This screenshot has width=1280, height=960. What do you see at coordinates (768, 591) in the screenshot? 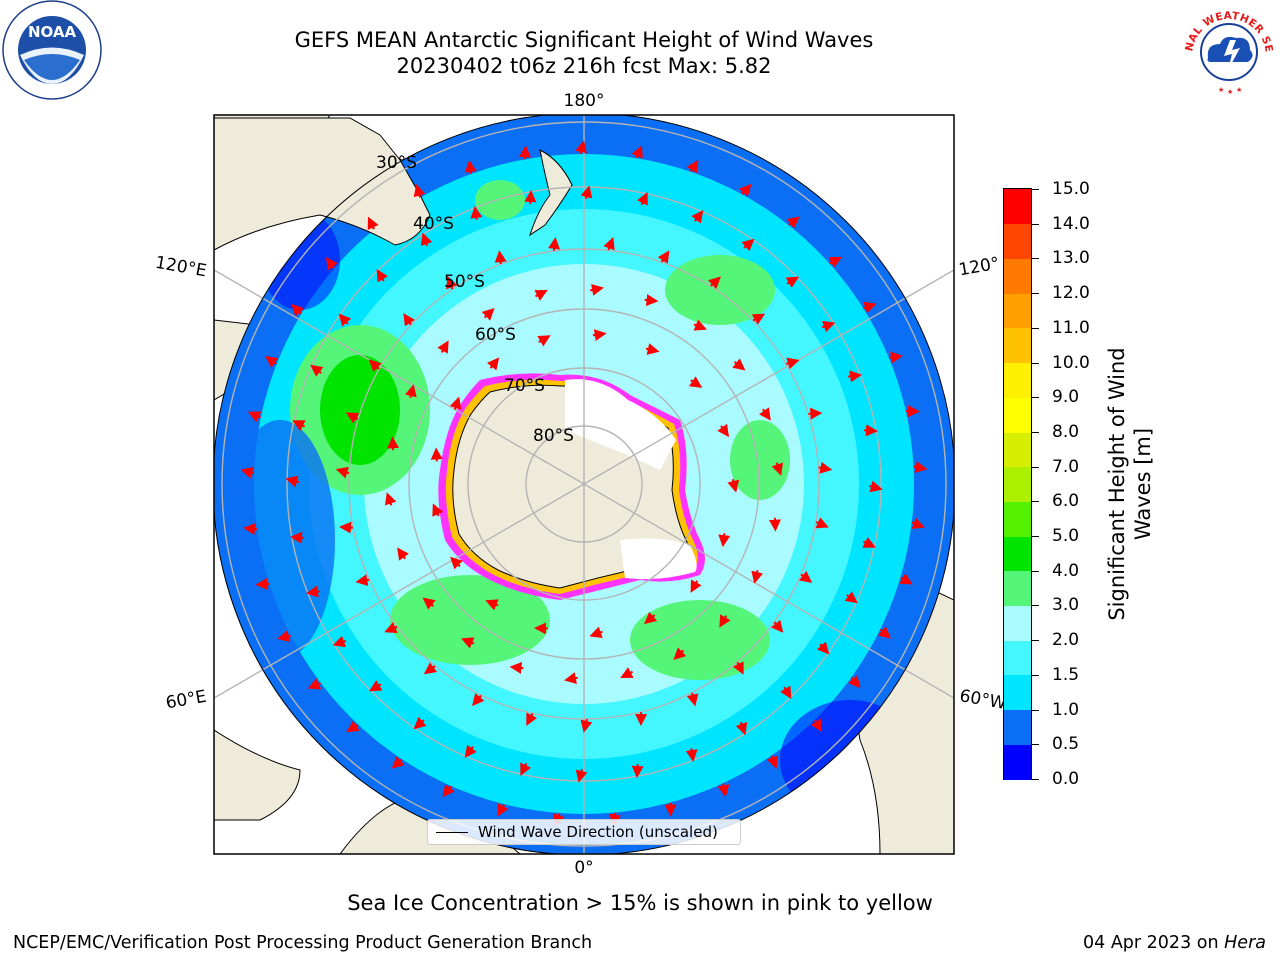
I see `lon-line-60w` at bounding box center [768, 591].